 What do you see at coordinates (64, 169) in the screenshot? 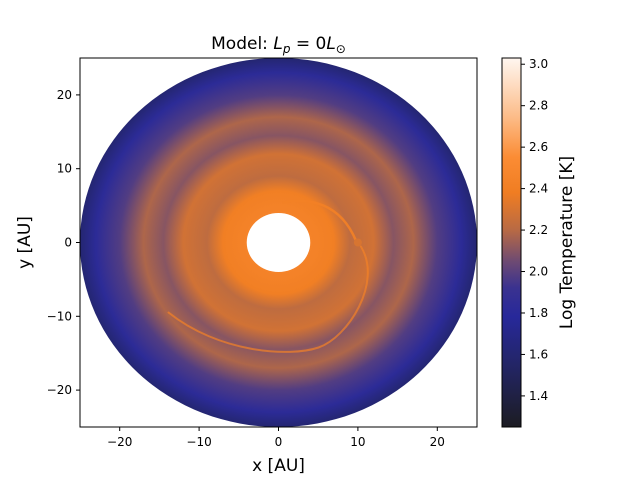
I see `y-tick-label: 10` at bounding box center [64, 169].